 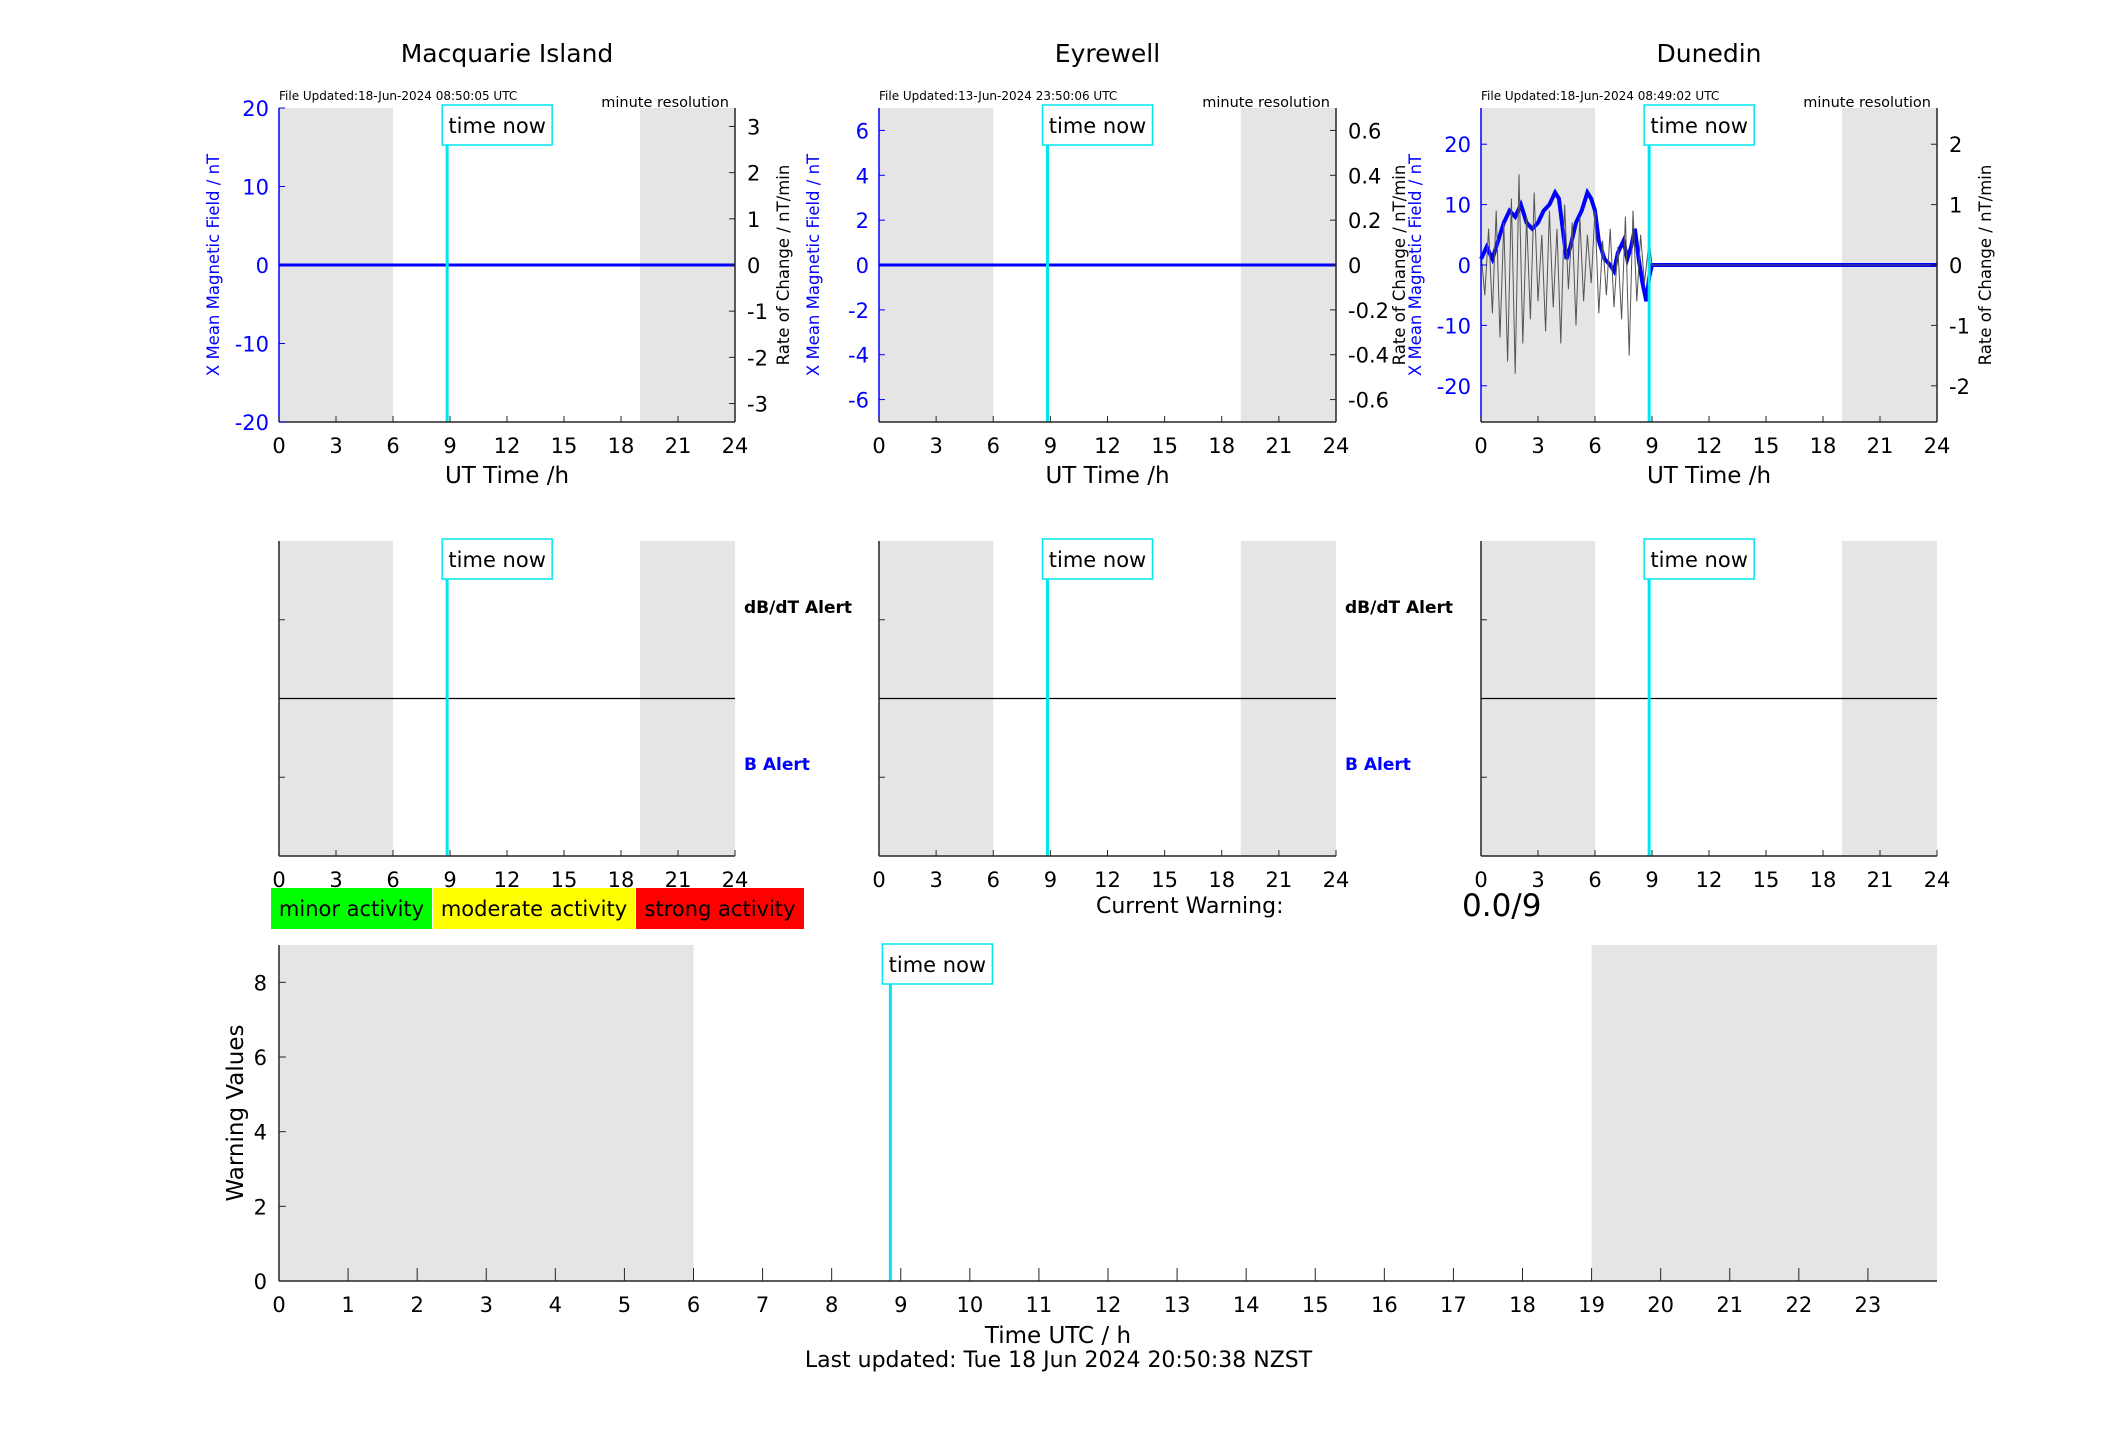 What do you see at coordinates (757, 312) in the screenshot?
I see `y-right-tick-label: -1` at bounding box center [757, 312].